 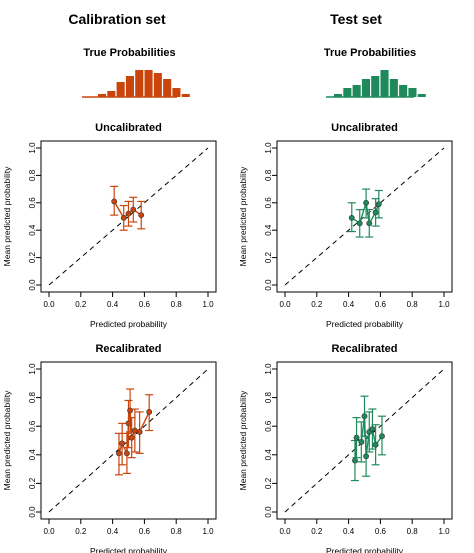 What do you see at coordinates (128, 128) in the screenshot?
I see `panel-title: Uncalibrated` at bounding box center [128, 128].